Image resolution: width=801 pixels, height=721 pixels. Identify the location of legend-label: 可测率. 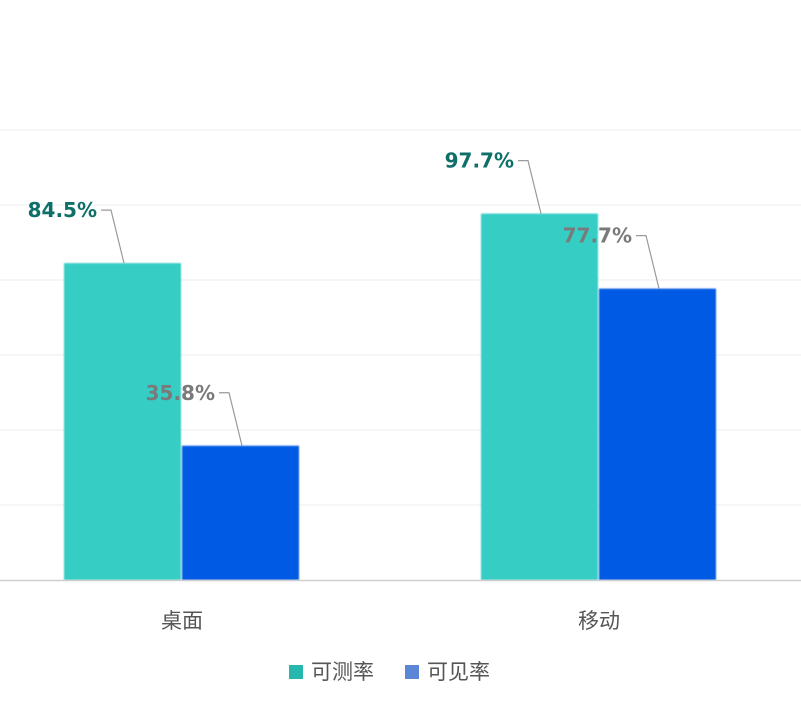
(342, 672).